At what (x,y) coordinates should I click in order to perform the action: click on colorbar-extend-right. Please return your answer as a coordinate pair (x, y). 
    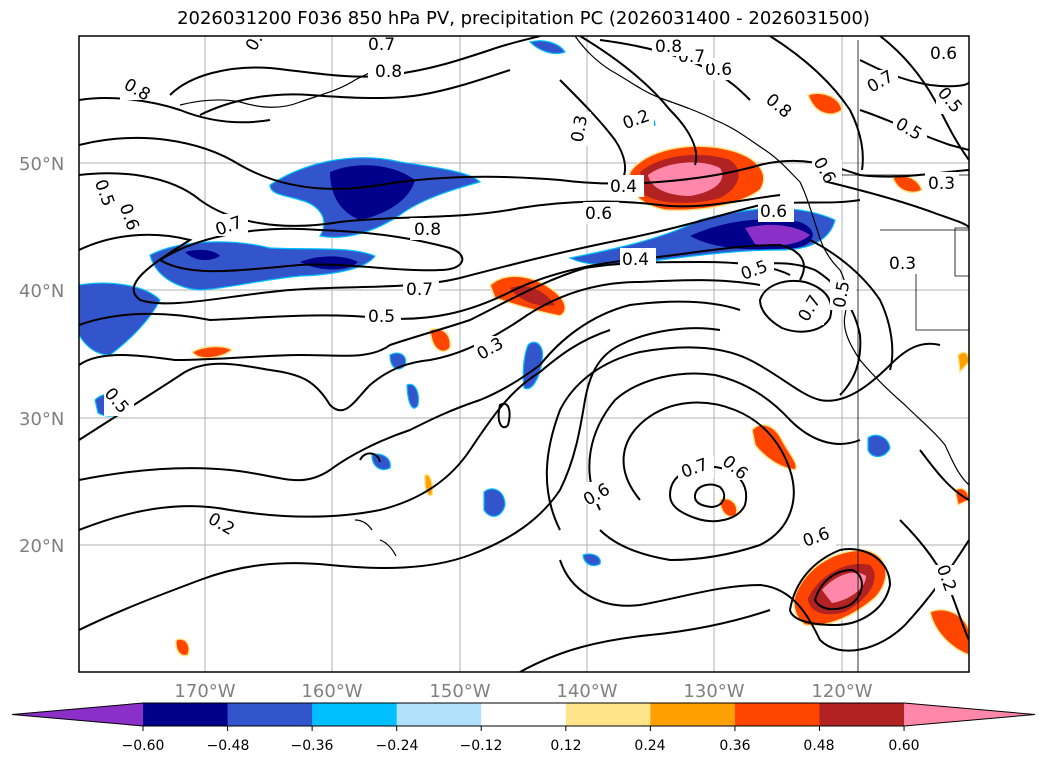
    Looking at the image, I should click on (969, 714).